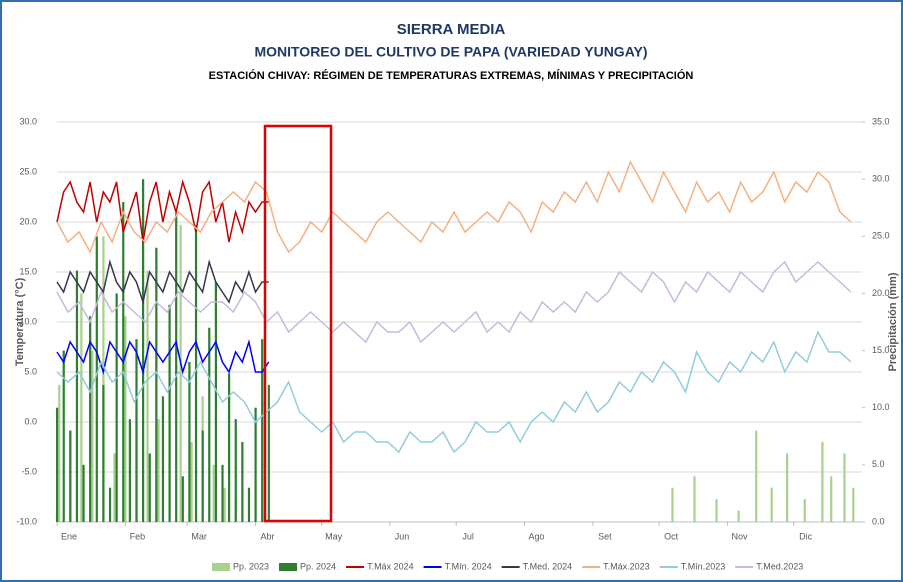 This screenshot has height=582, width=903. Describe the element at coordinates (28, 171) in the screenshot. I see `y-tick-label: 25.0` at that location.